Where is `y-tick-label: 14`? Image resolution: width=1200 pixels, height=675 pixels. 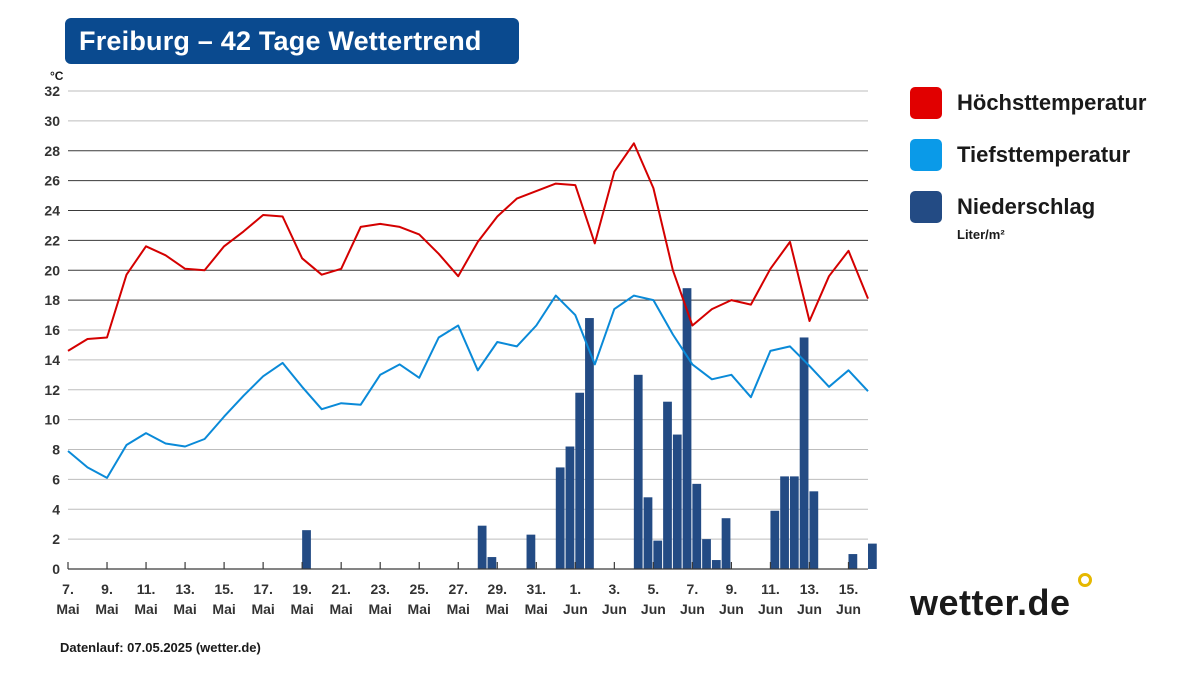 y-tick-label: 14 is located at coordinates (52, 360).